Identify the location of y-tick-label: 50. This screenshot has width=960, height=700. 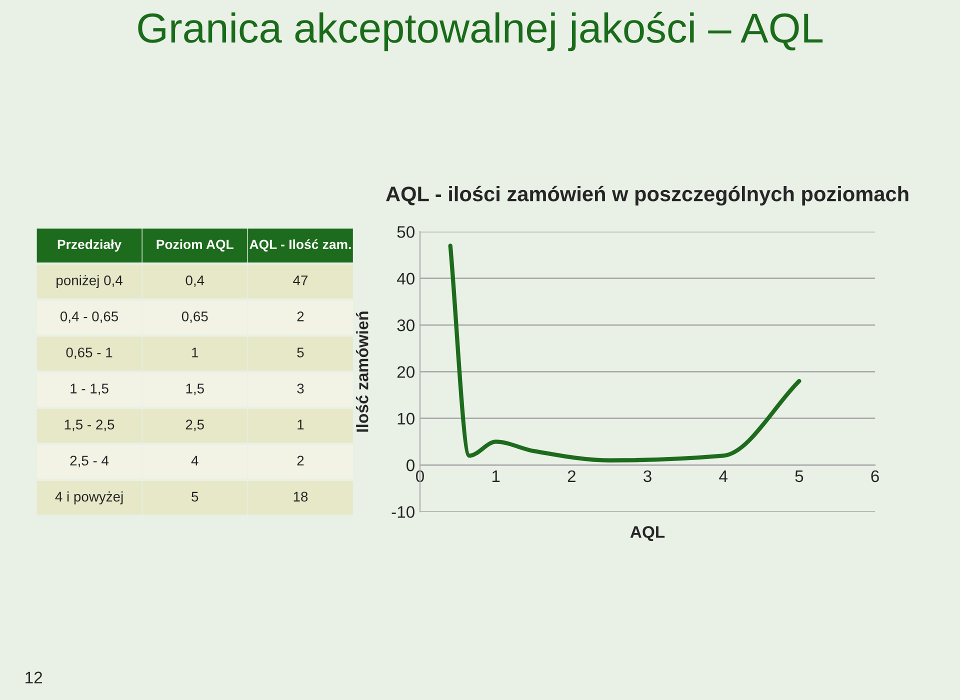
(405, 232).